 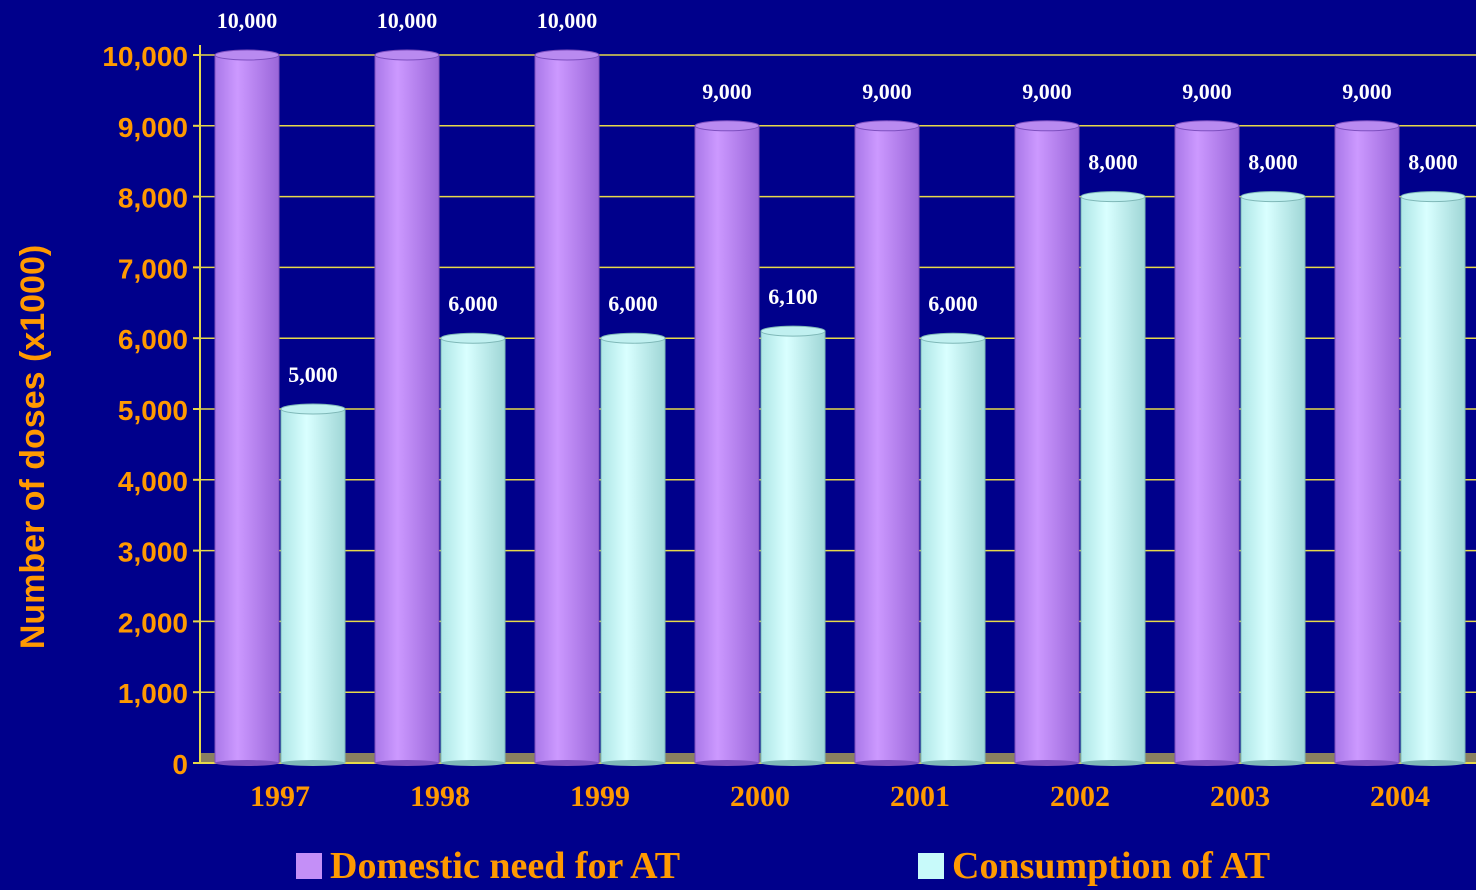 What do you see at coordinates (793, 296) in the screenshot?
I see `data-label: 6,100` at bounding box center [793, 296].